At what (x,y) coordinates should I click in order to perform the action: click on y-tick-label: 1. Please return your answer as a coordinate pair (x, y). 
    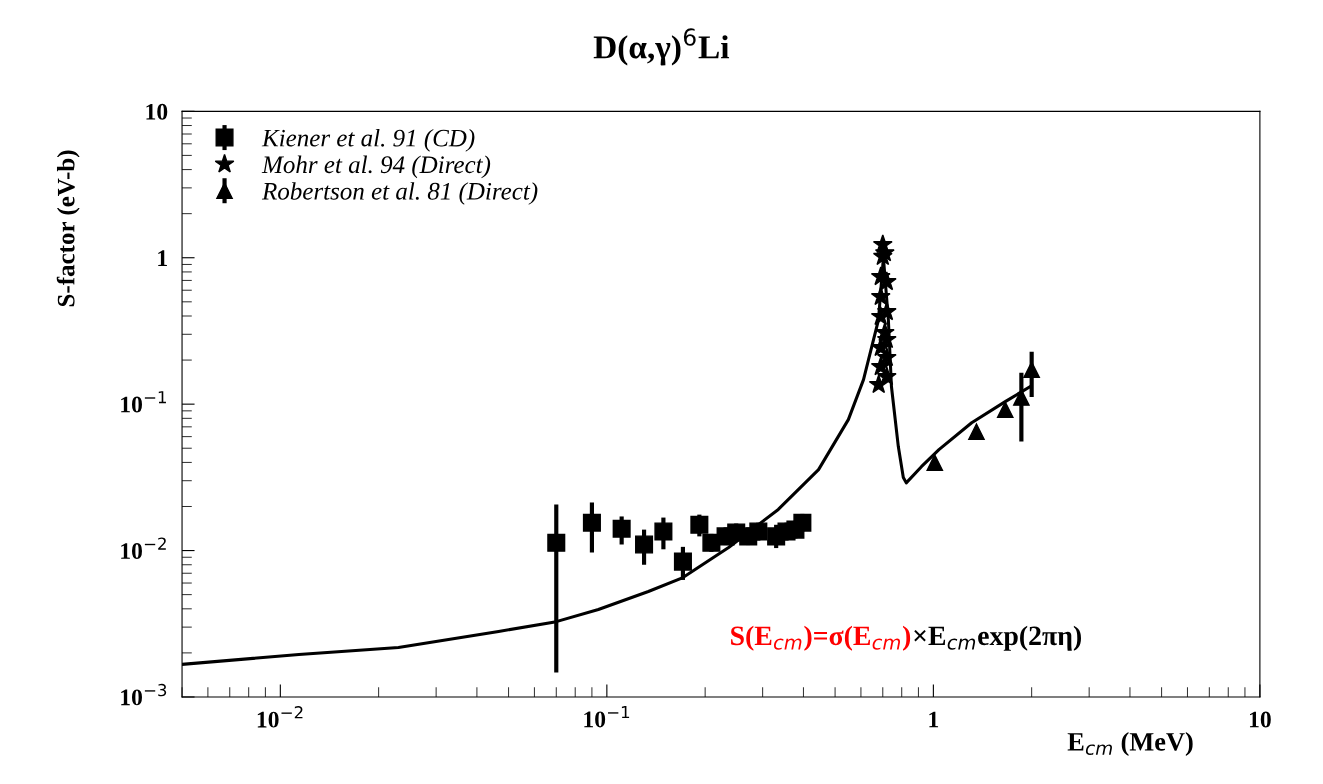
    Looking at the image, I should click on (162, 258).